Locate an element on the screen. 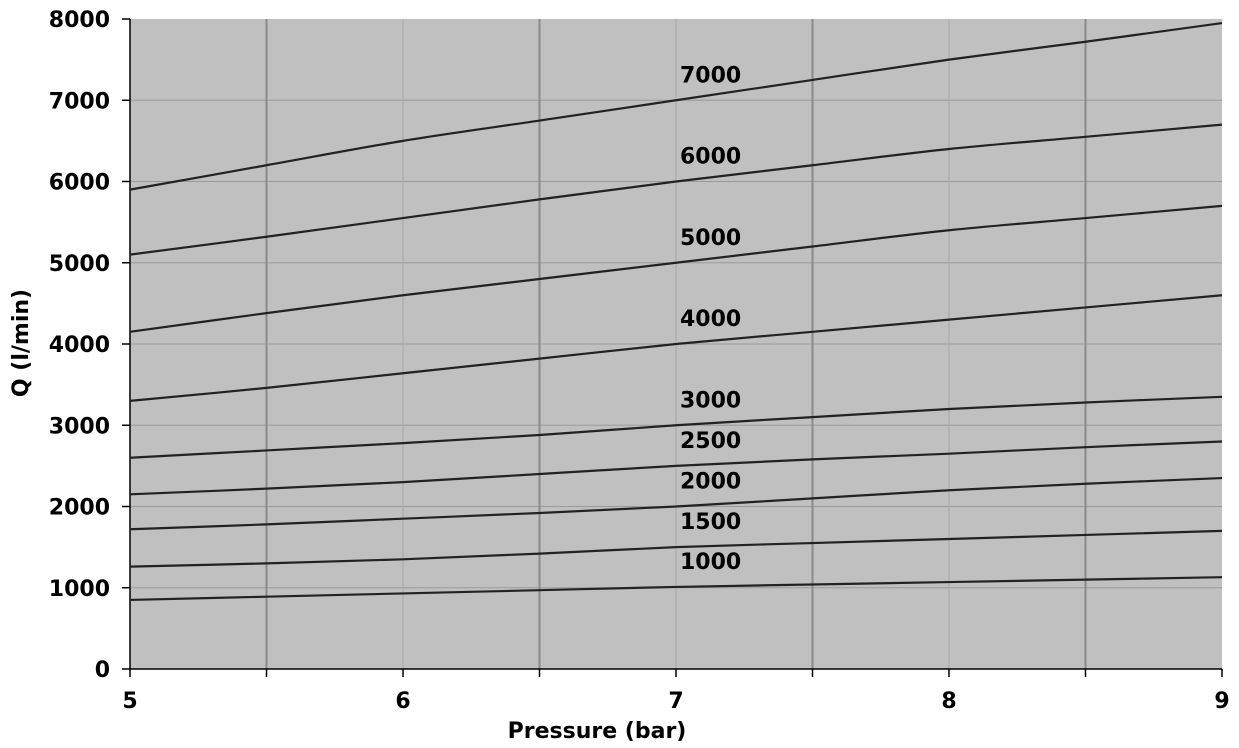 Image resolution: width=1239 pixels, height=748 pixels. y-tick-label: 5000 is located at coordinates (79, 264).